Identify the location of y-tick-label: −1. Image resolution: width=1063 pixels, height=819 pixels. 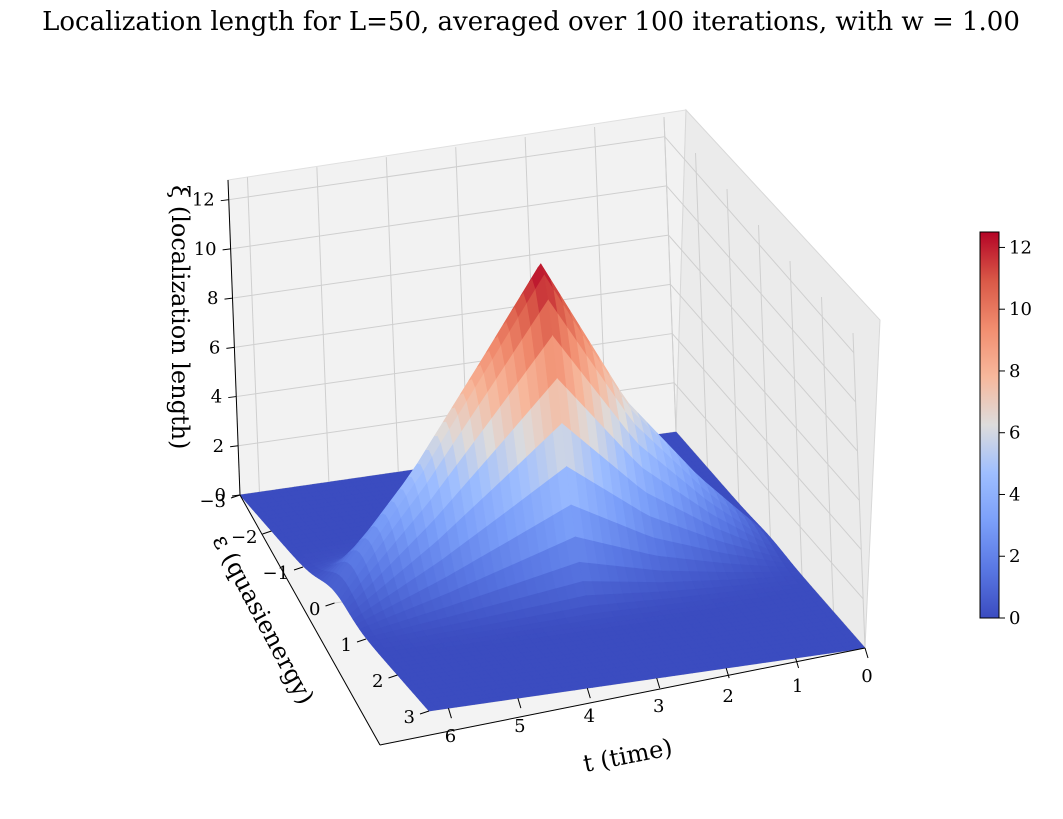
(275, 573).